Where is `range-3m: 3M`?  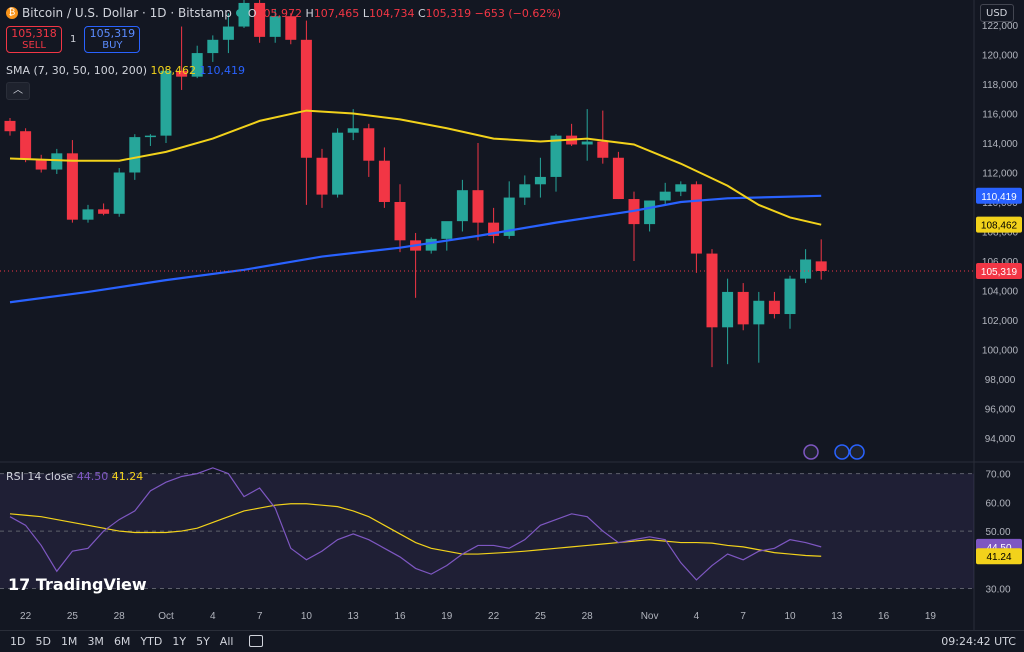
range-3m: 3M is located at coordinates (95, 641).